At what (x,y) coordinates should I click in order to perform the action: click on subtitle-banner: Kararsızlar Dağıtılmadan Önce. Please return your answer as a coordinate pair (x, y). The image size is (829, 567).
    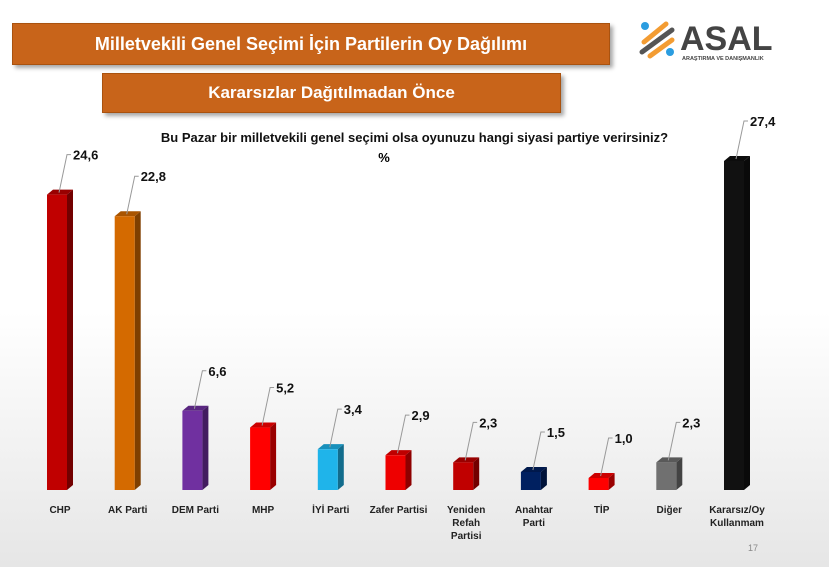
    Looking at the image, I should click on (331, 93).